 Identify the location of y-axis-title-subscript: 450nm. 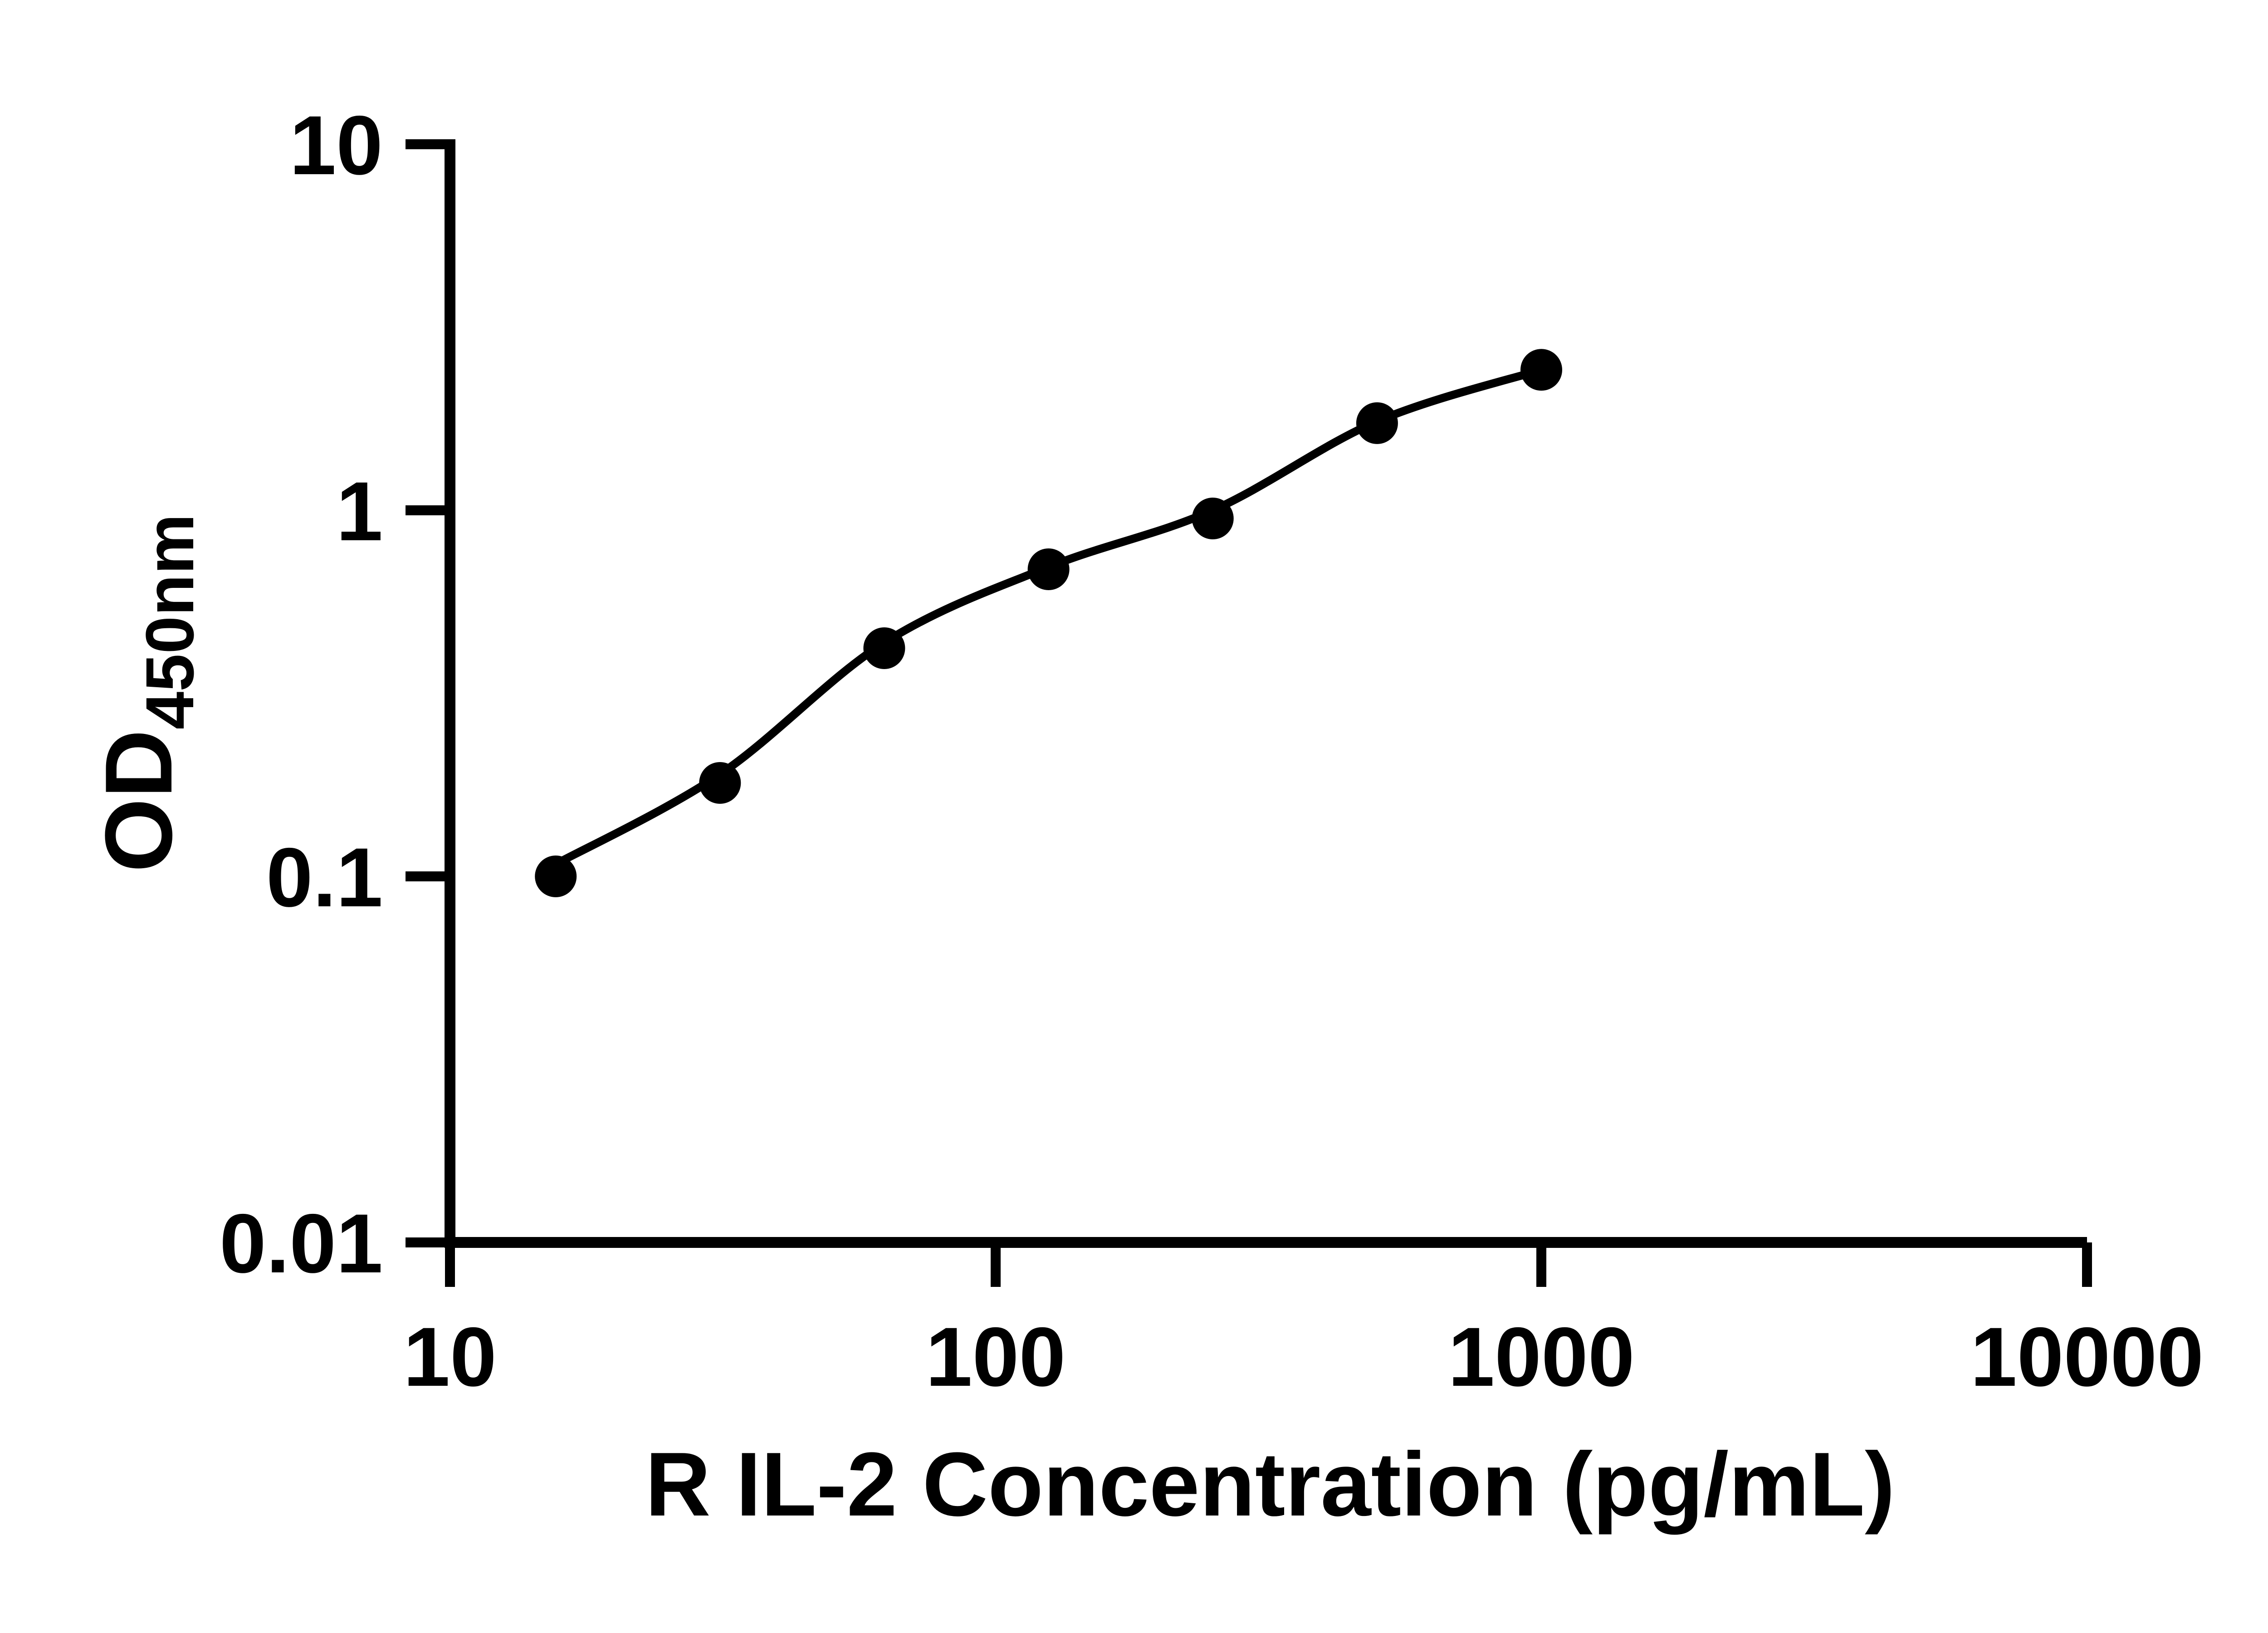
(170, 621).